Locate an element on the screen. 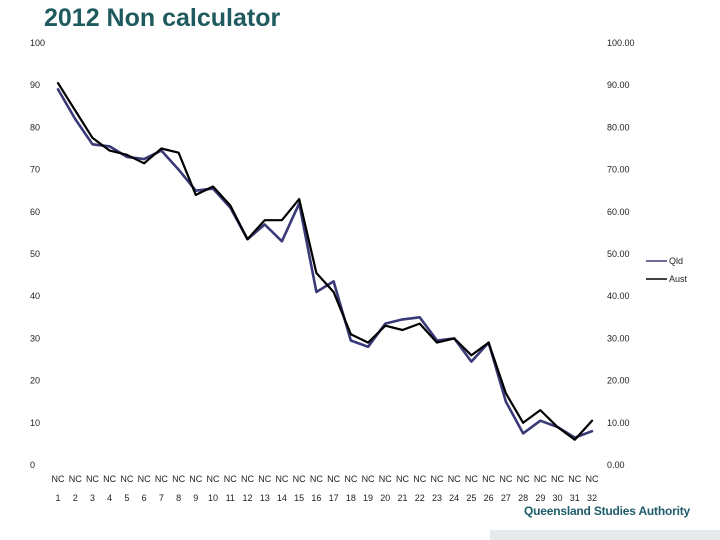  right-tick-label: 40.00 is located at coordinates (618, 296).